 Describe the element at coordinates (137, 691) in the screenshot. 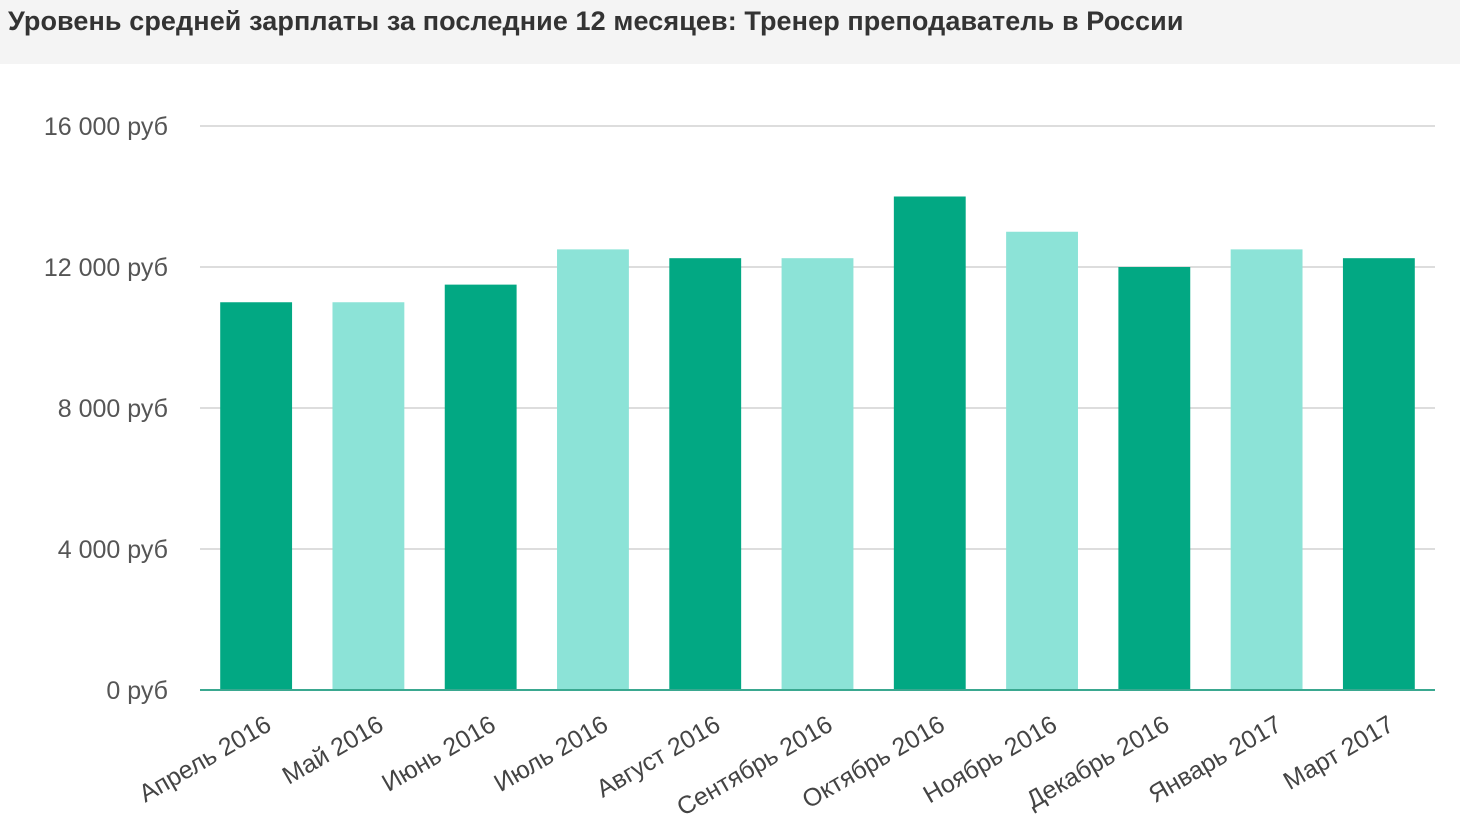

I see `y-tick-label: 0 руб` at that location.